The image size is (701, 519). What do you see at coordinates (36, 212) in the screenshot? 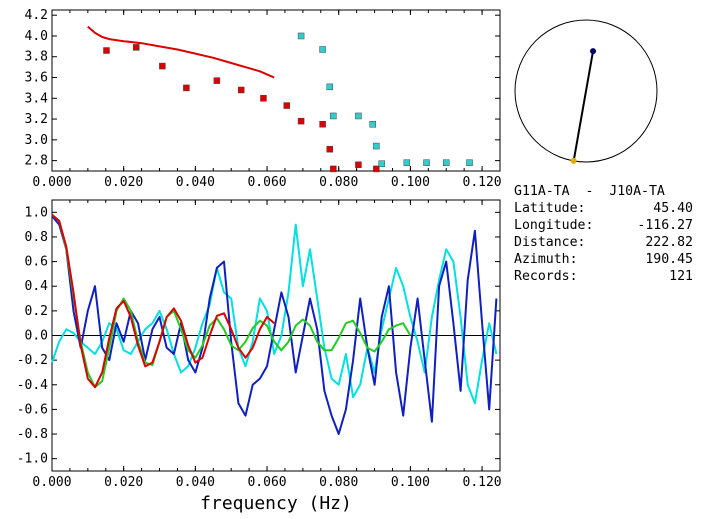
I see `y-tick-label: 1.0` at bounding box center [36, 212].